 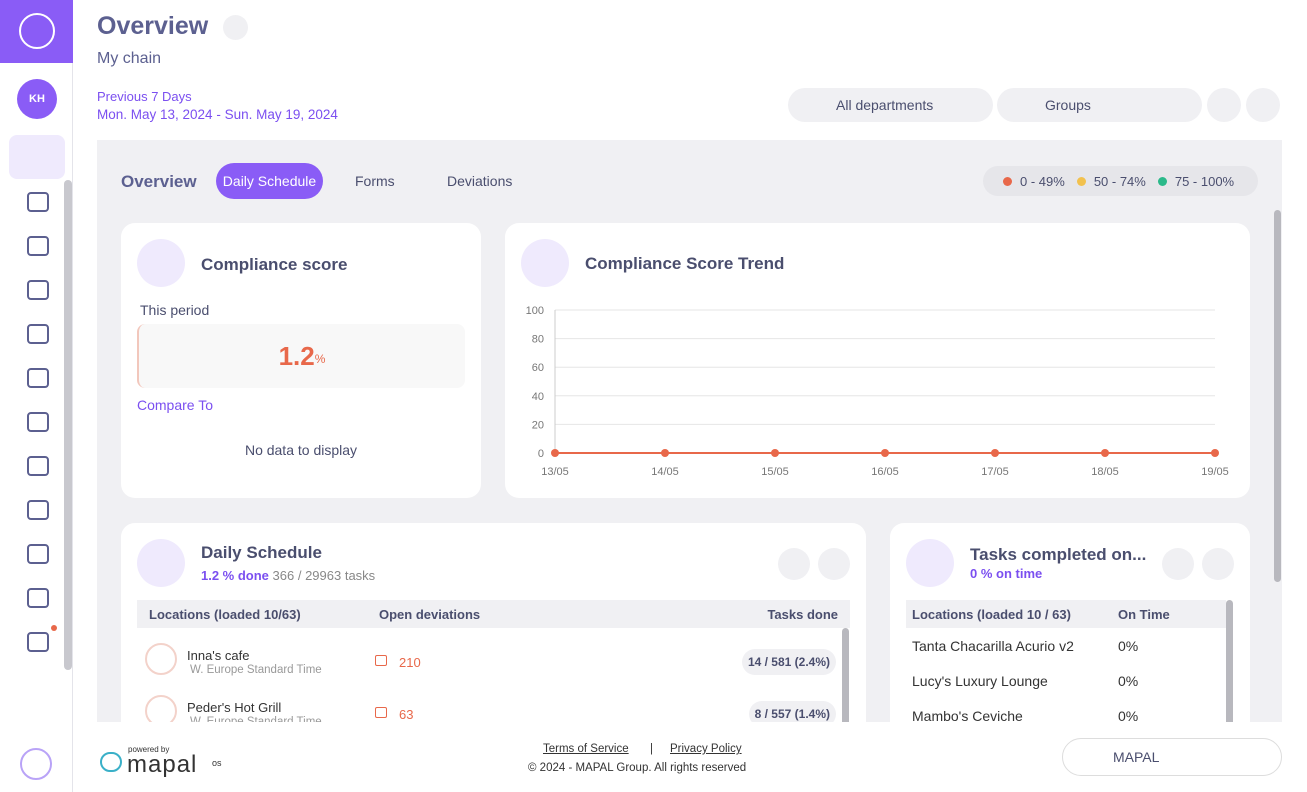 What do you see at coordinates (885, 105) in the screenshot?
I see `filter-label: All departments` at bounding box center [885, 105].